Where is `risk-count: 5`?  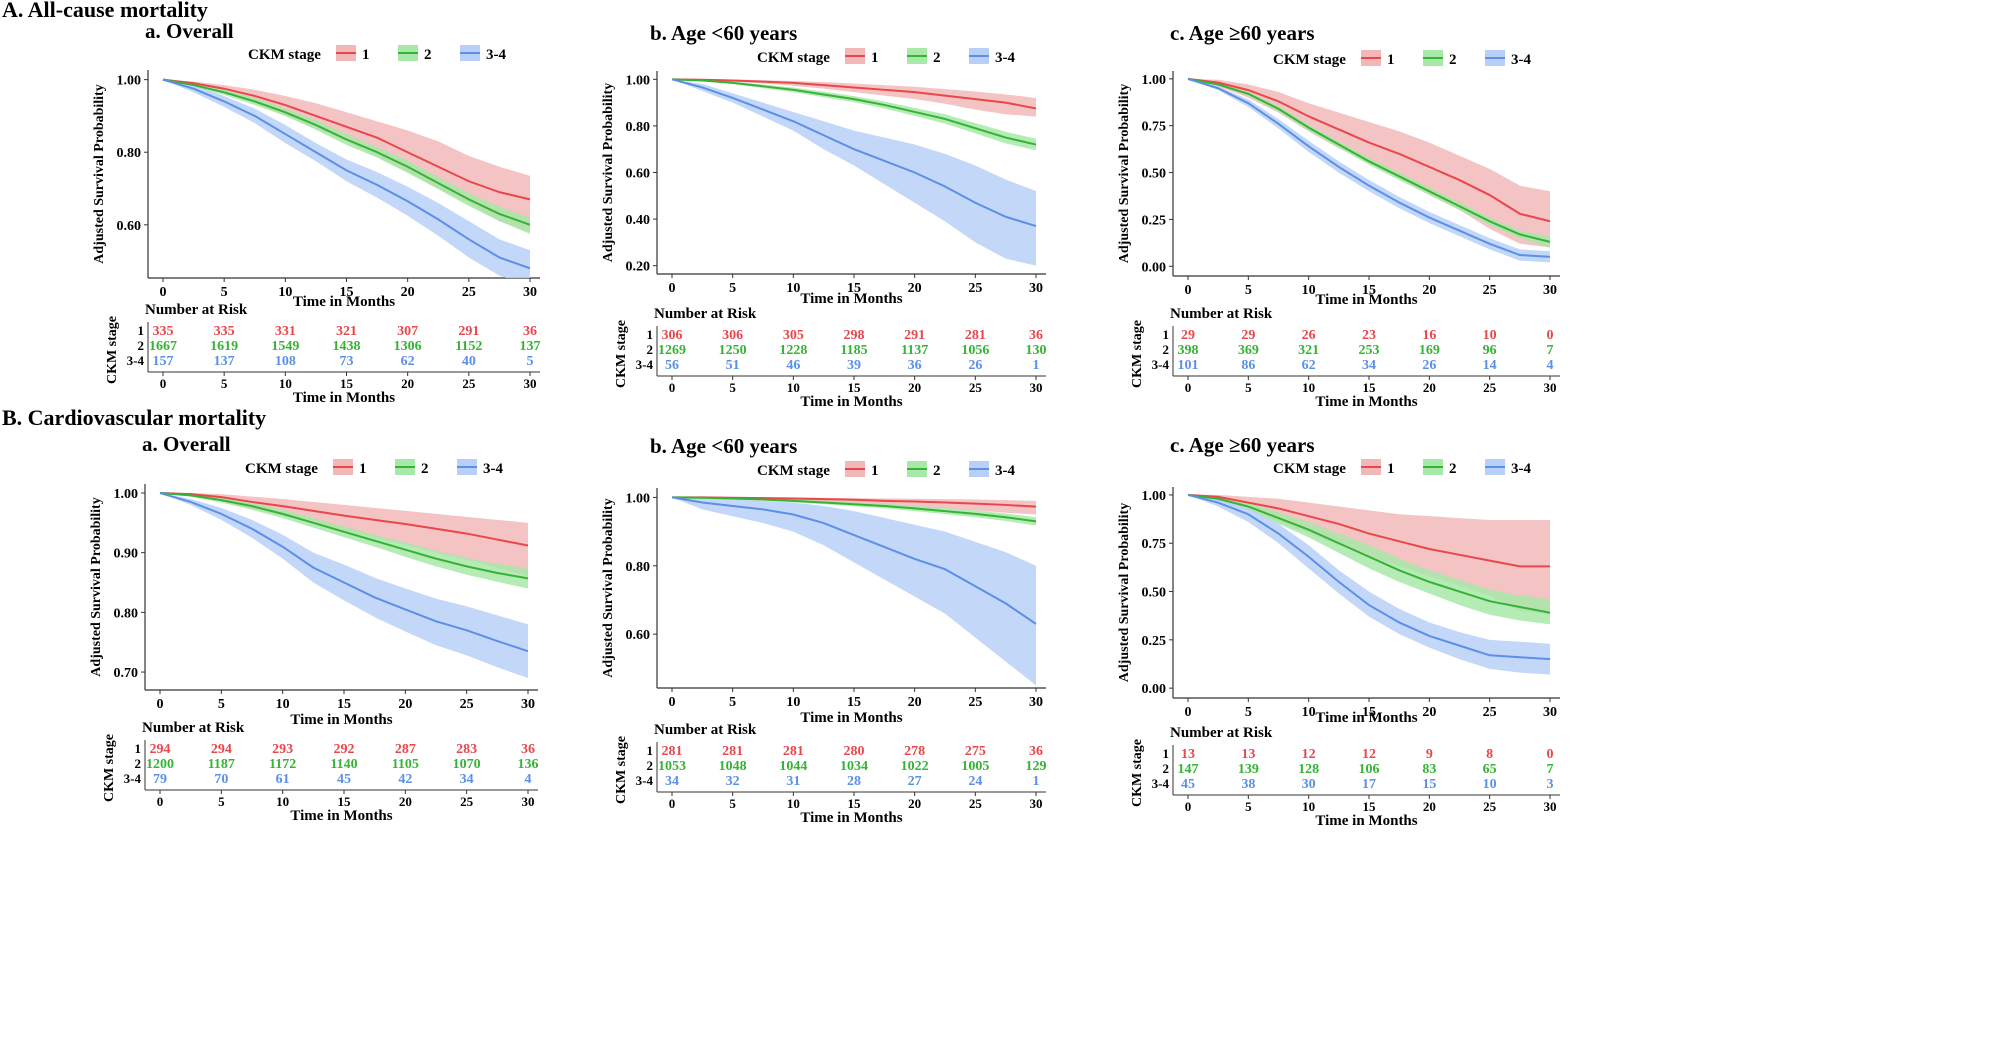 risk-count: 5 is located at coordinates (530, 361).